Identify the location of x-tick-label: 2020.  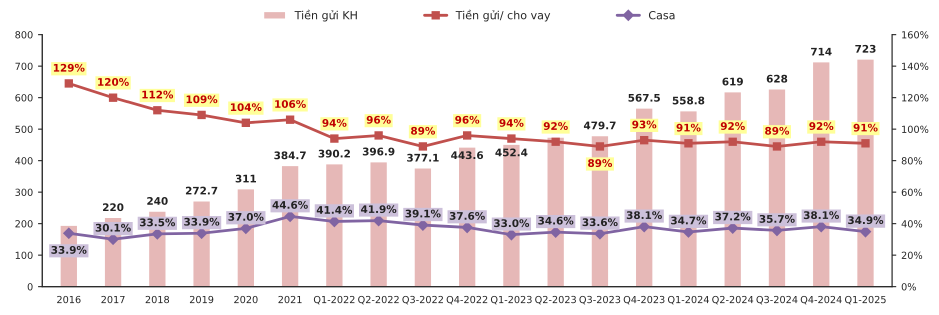
(246, 300).